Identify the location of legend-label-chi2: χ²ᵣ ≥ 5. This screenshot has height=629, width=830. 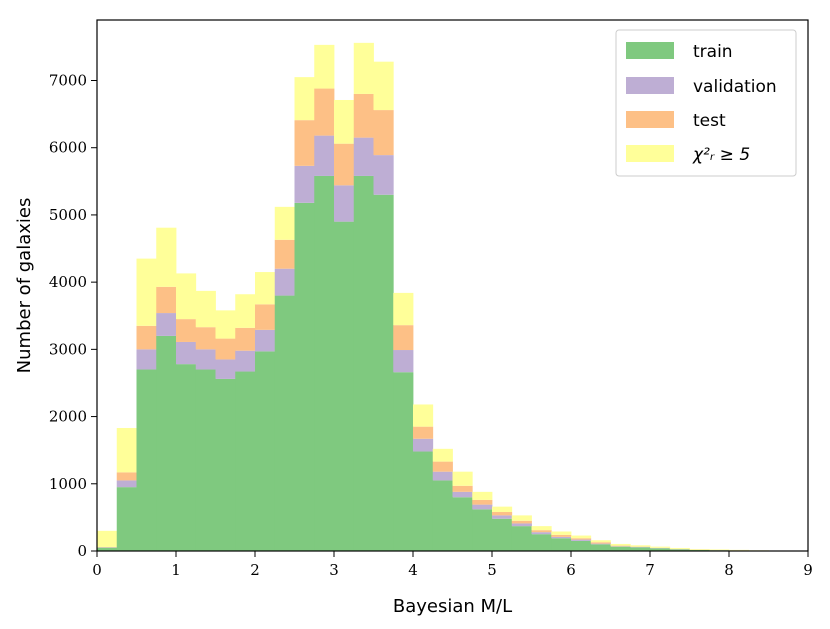
(721, 155).